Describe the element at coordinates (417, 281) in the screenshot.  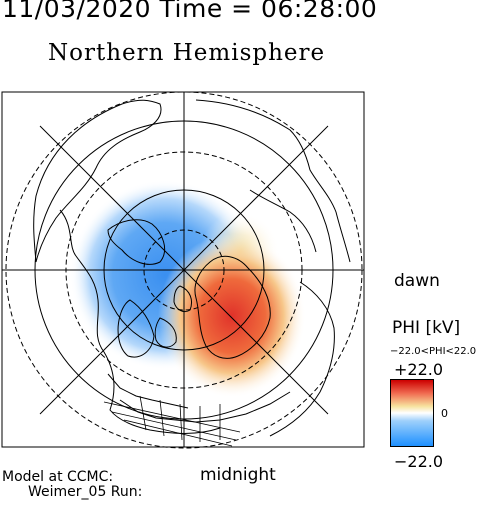
I see `dawn-label: dawn` at that location.